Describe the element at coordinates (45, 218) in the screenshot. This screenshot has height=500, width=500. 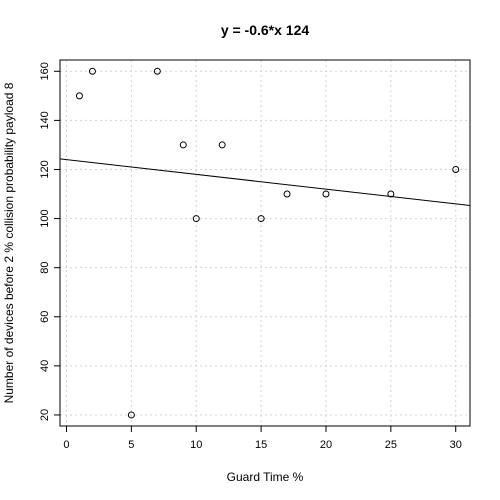
I see `y-tick-label: 100` at that location.